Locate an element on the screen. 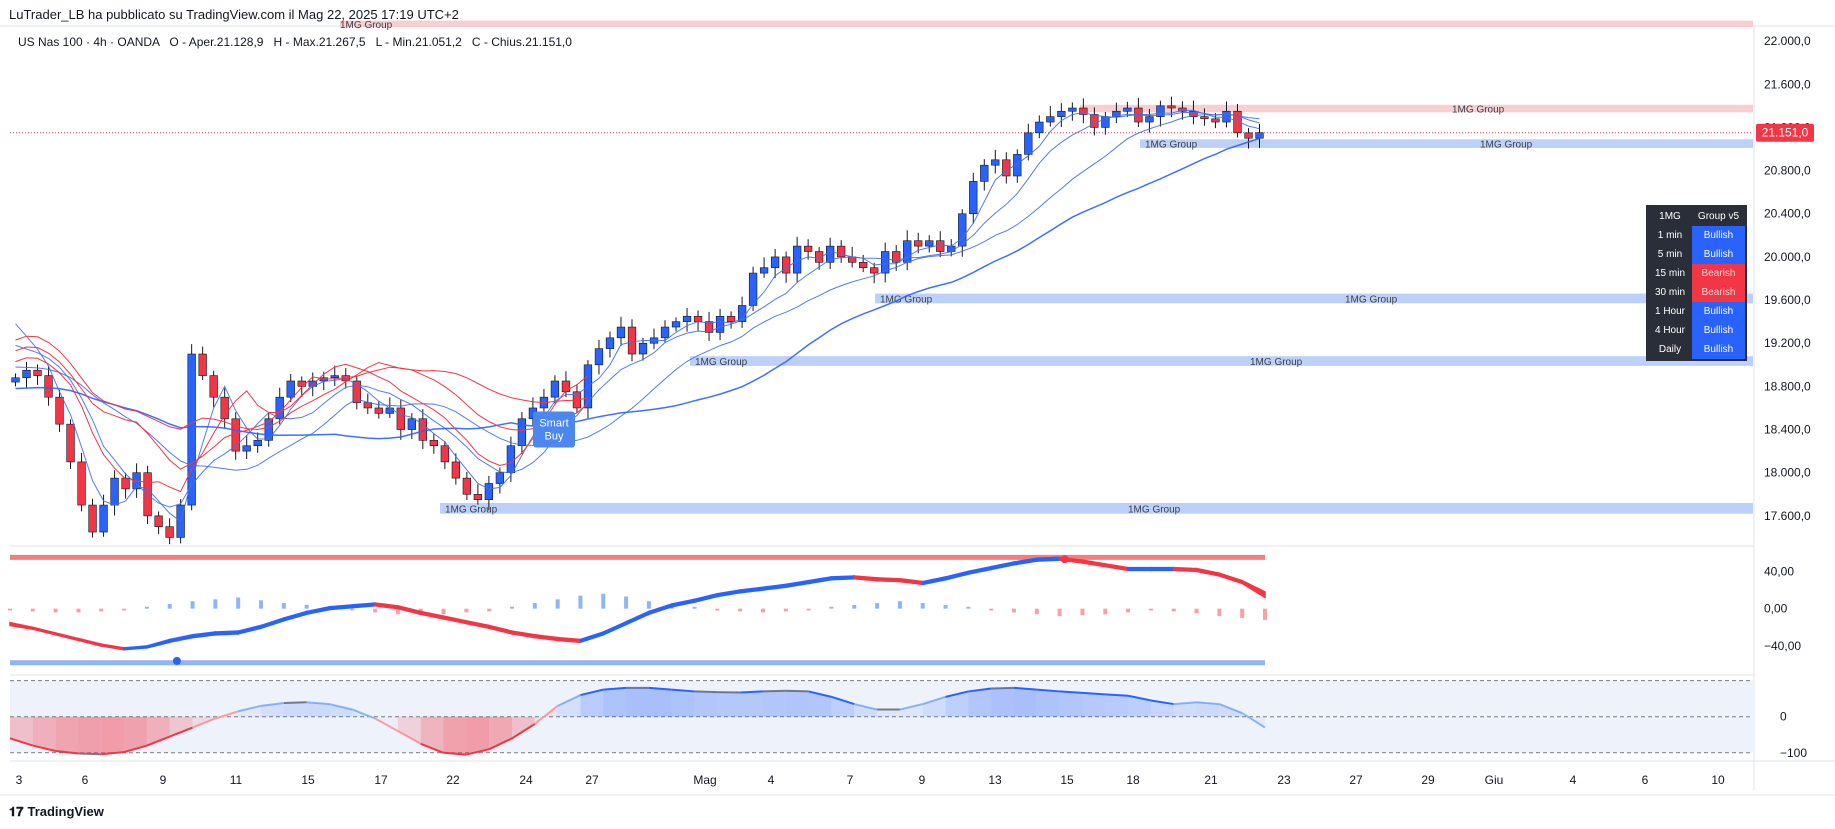  time-tick-label: 13 is located at coordinates (995, 780).